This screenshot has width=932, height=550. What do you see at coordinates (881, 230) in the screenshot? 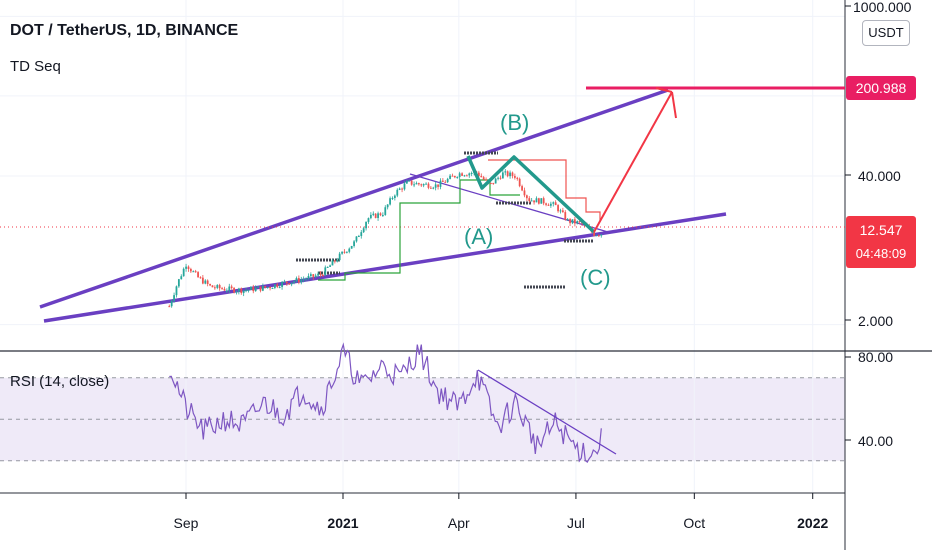
I see `last-price-label: 12.547` at bounding box center [881, 230].